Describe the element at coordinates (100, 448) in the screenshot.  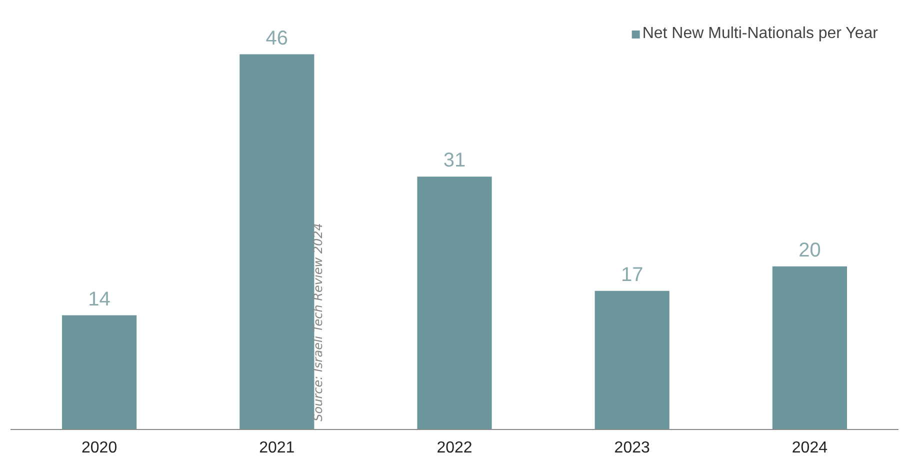
I see `x-tick-label: 2020` at that location.